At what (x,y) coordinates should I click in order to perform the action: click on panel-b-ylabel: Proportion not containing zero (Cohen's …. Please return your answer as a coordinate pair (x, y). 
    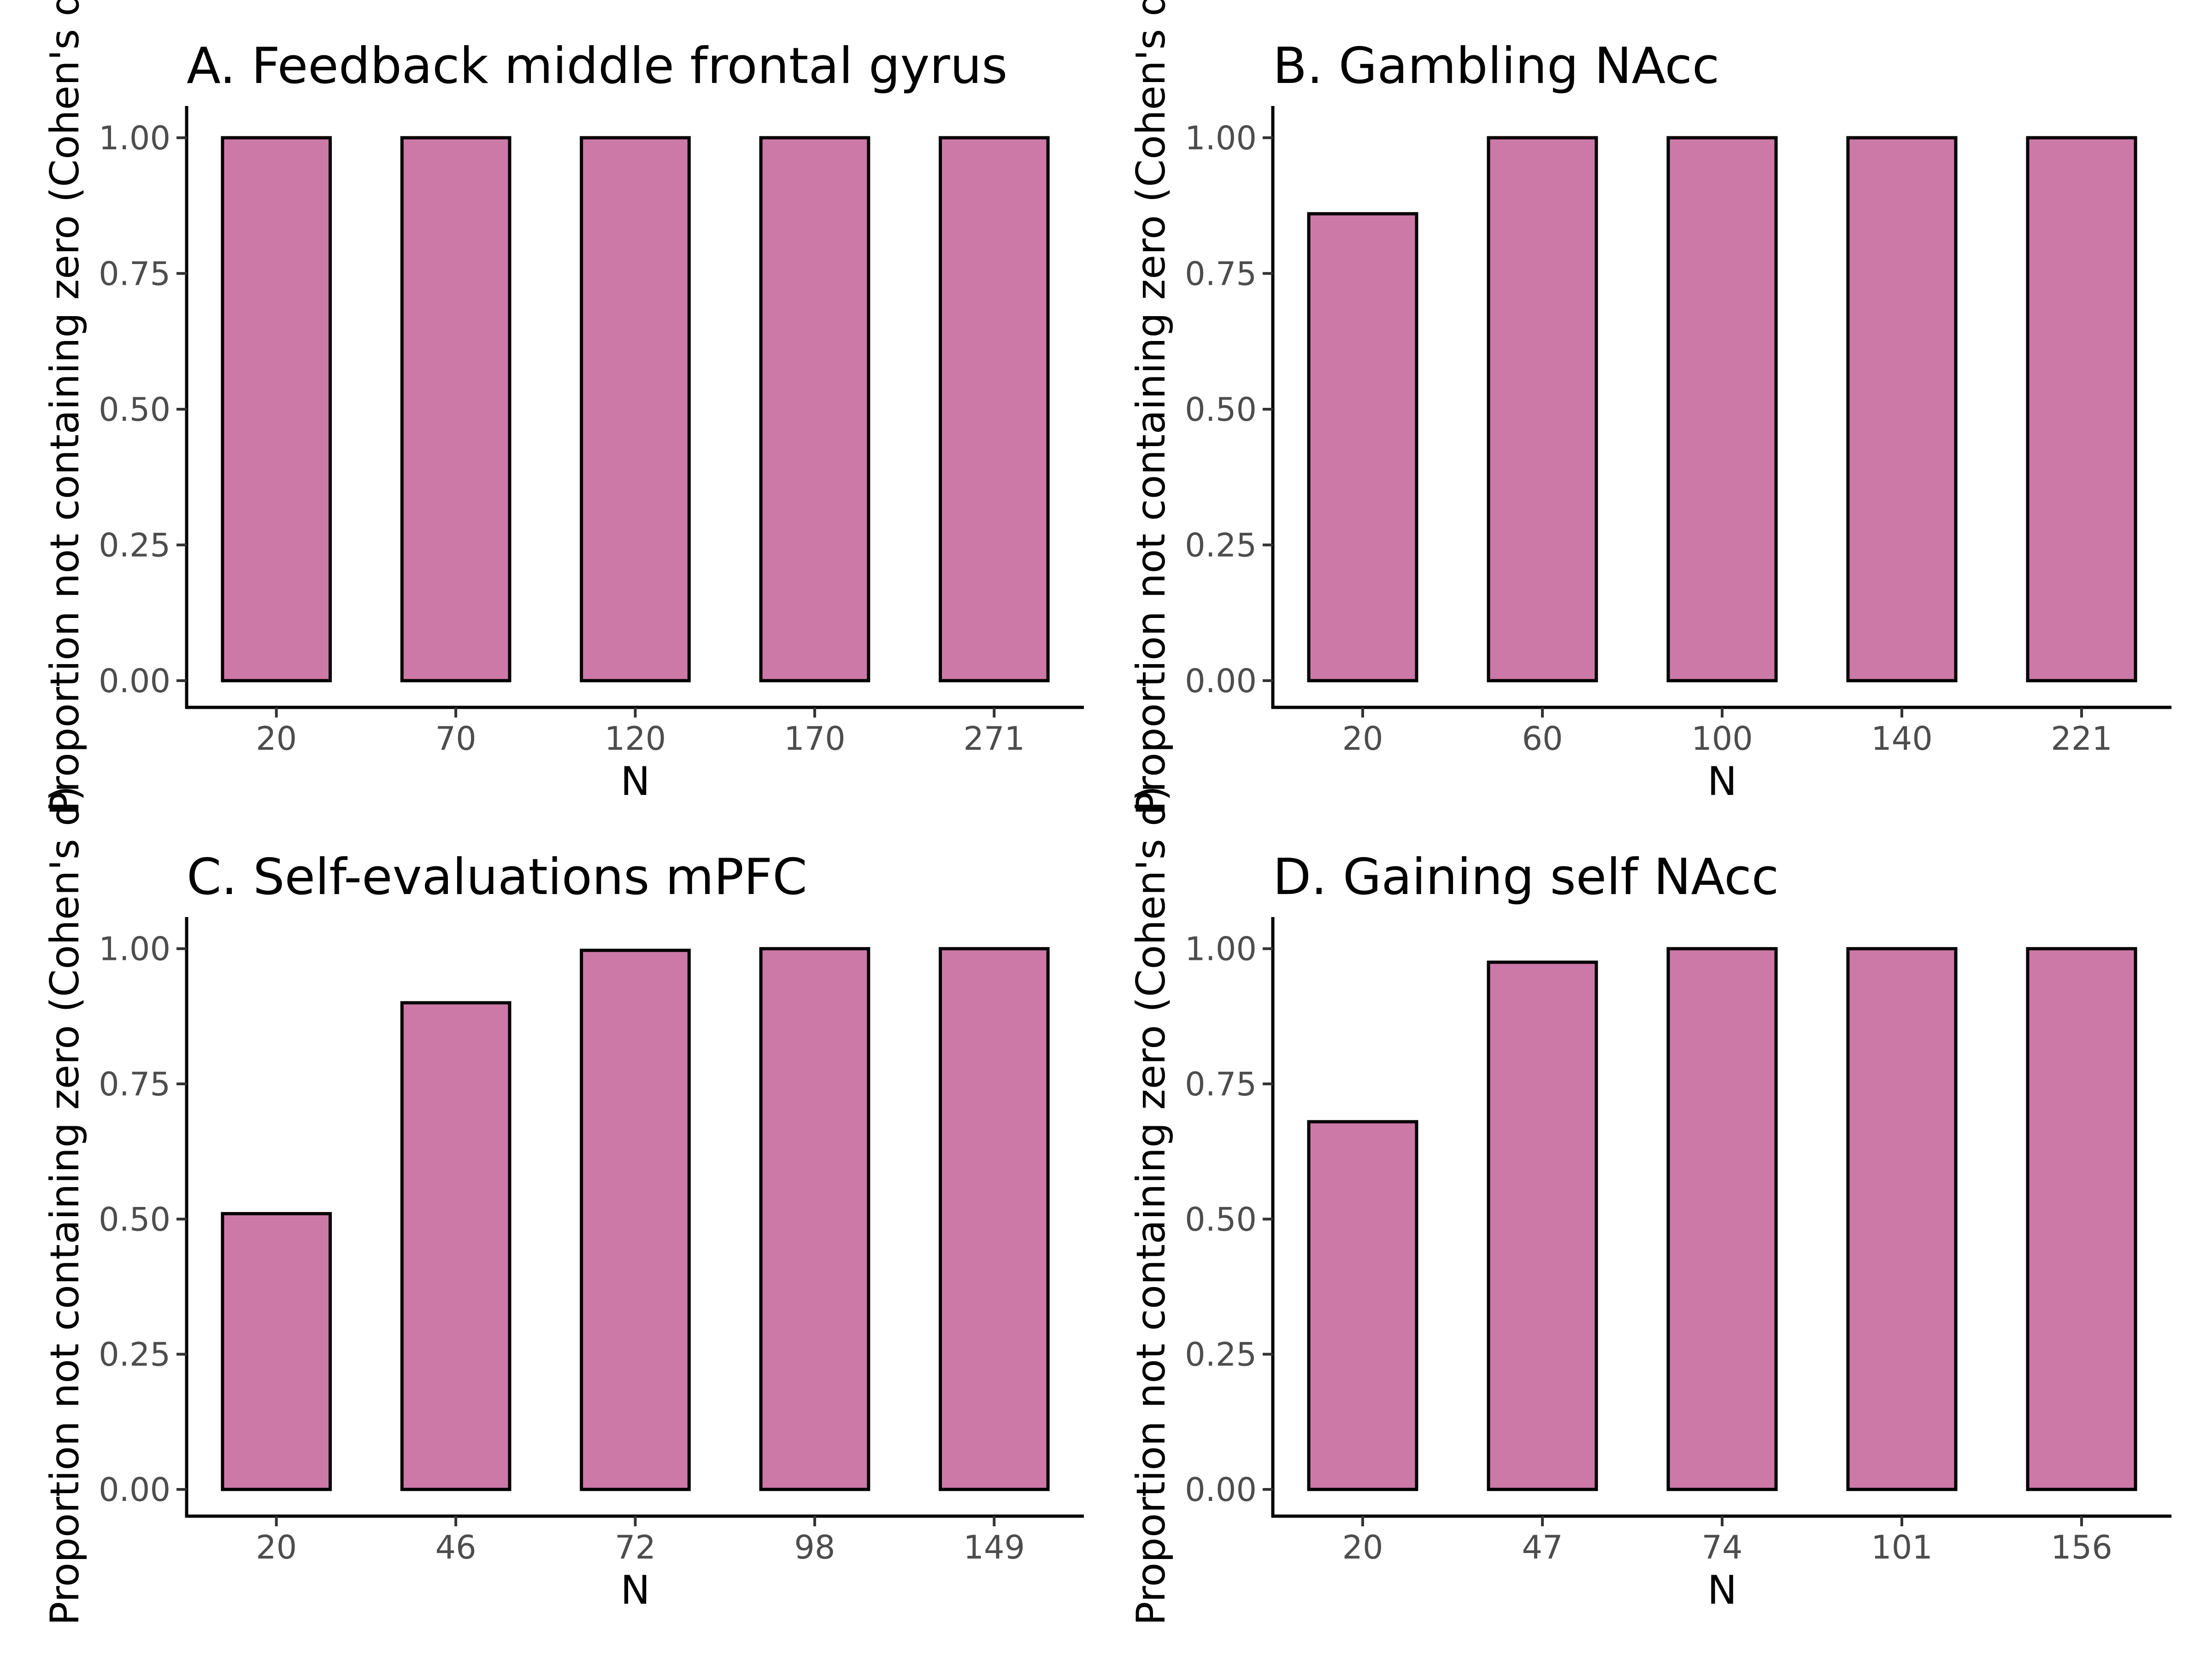
    Looking at the image, I should click on (1151, 408).